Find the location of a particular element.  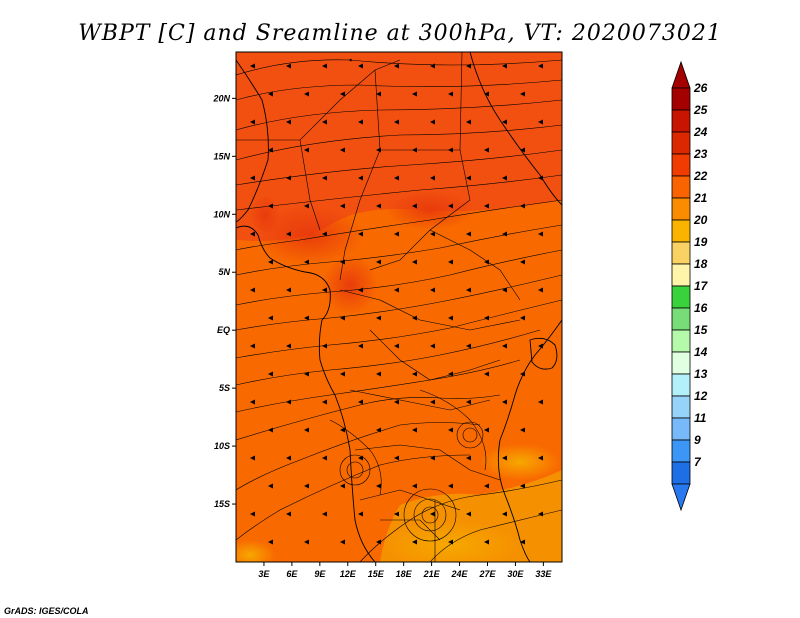

warm-band-north is located at coordinates (399, 146).